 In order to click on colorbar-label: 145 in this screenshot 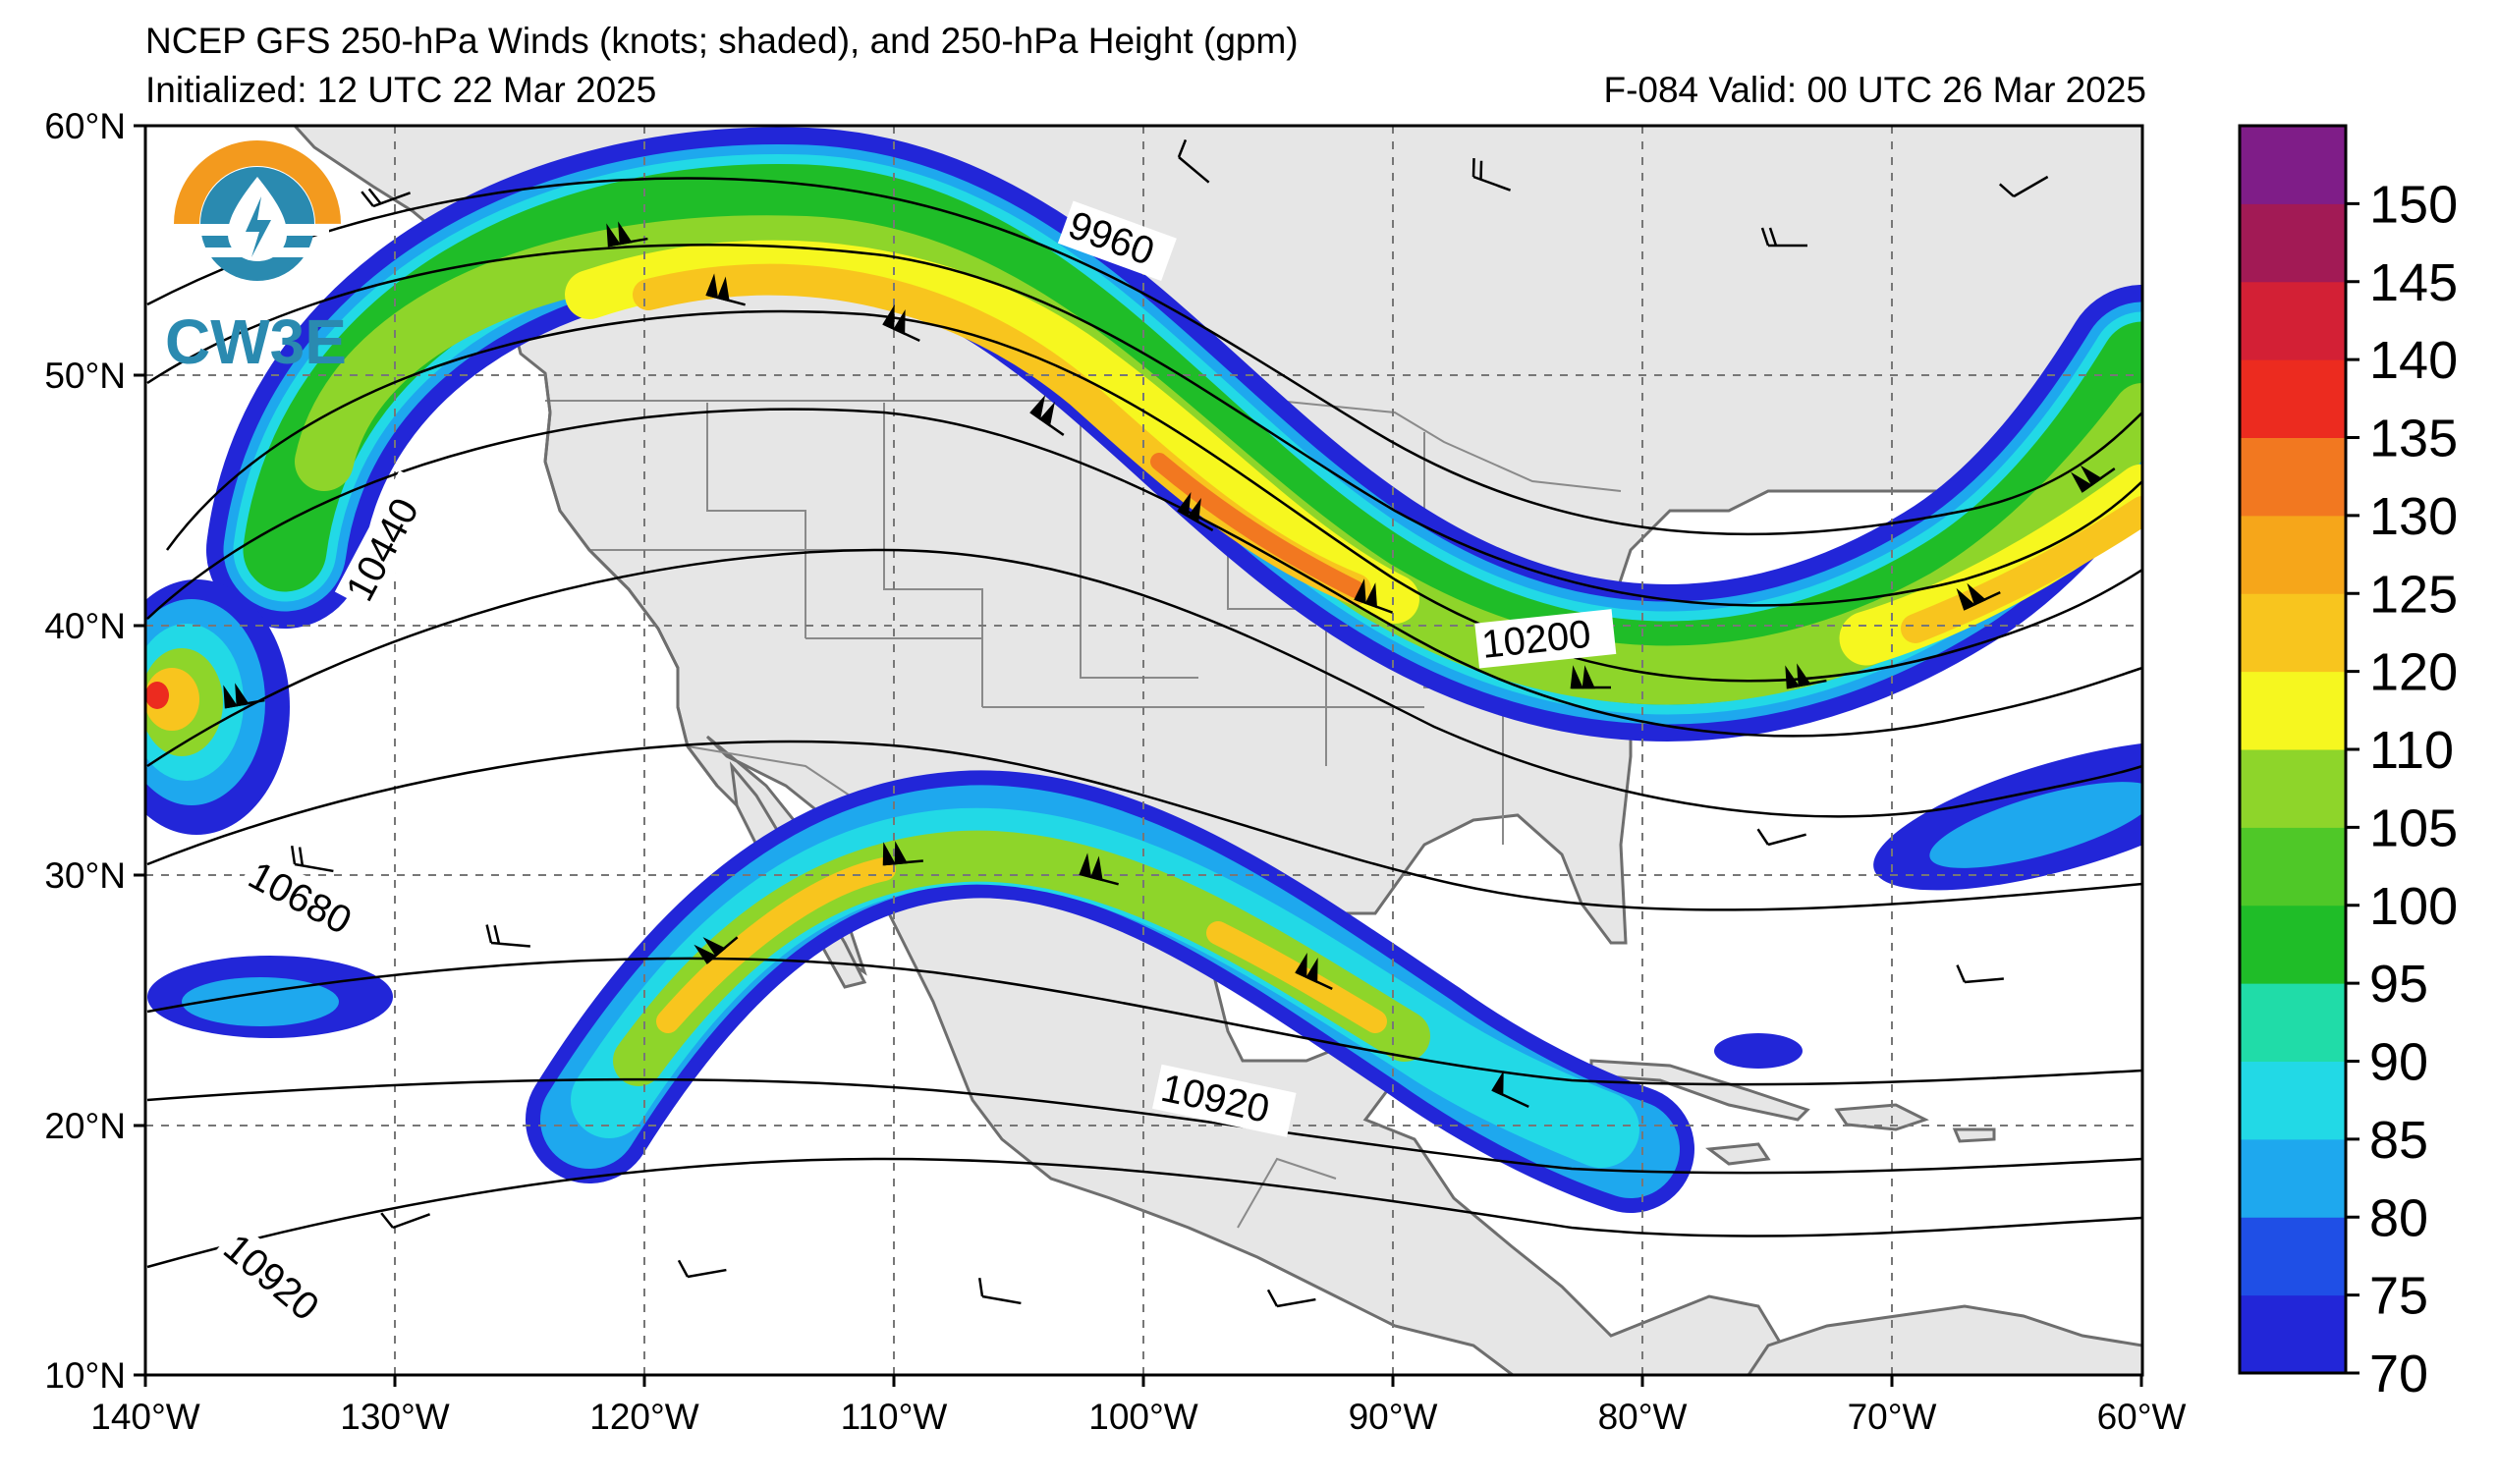, I will do `click(2413, 282)`.